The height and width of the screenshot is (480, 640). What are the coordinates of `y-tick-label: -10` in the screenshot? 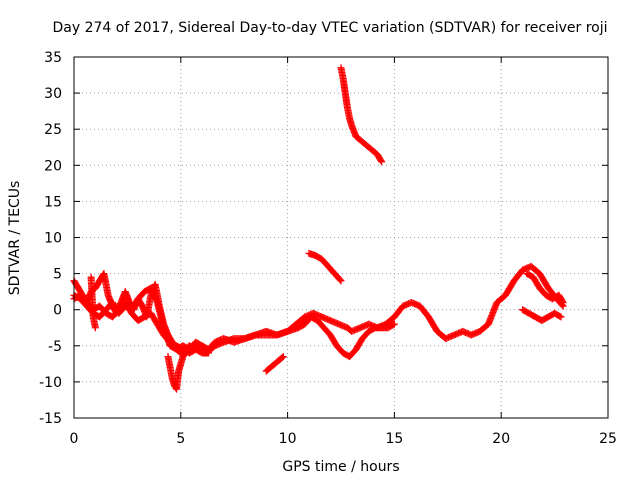 It's located at (50, 383).